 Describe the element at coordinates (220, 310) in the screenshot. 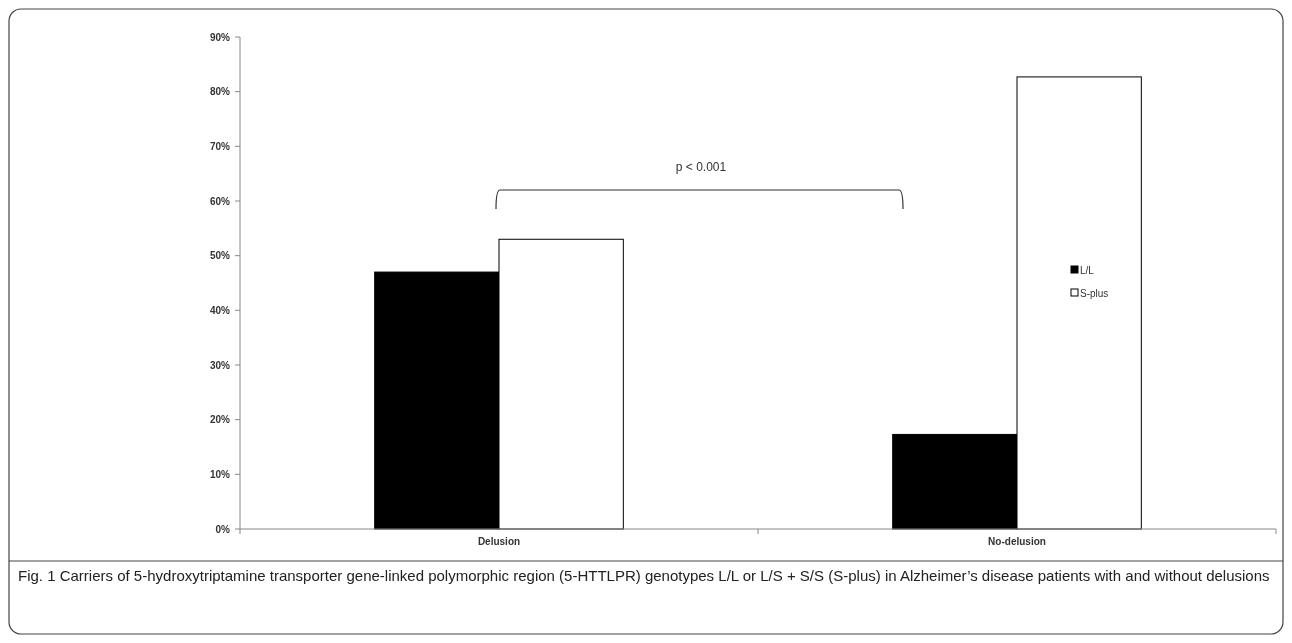

I see `y-tick-label: 40%` at that location.